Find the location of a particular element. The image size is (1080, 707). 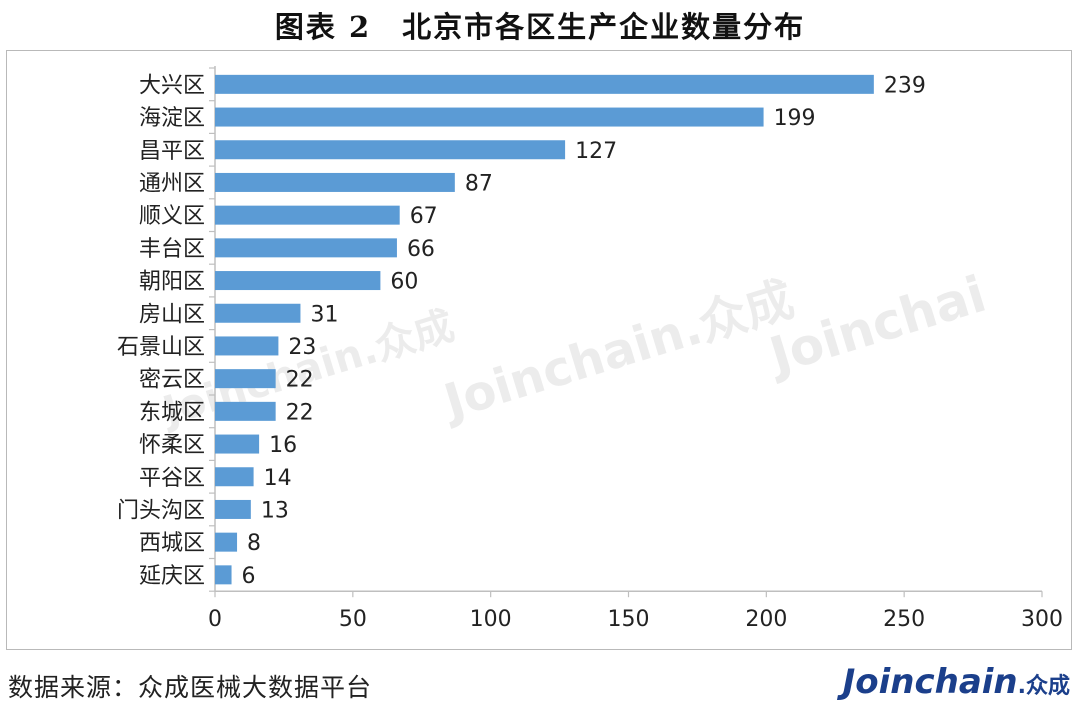

data-label: 16 is located at coordinates (283, 445).